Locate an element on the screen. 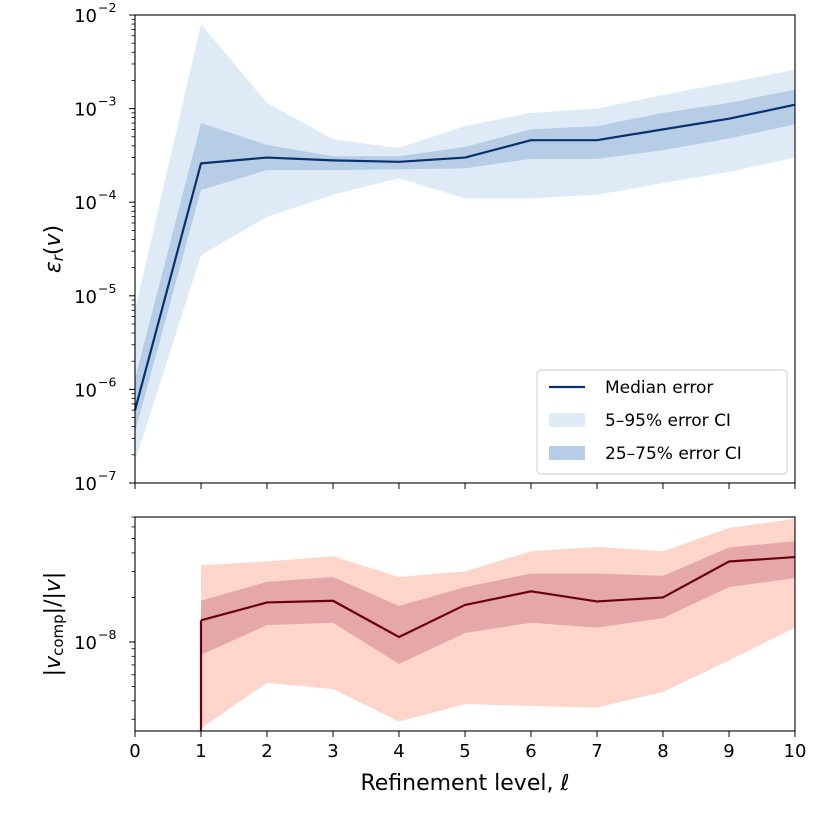 The image size is (830, 830). x-tick-label: 3 is located at coordinates (332, 751).